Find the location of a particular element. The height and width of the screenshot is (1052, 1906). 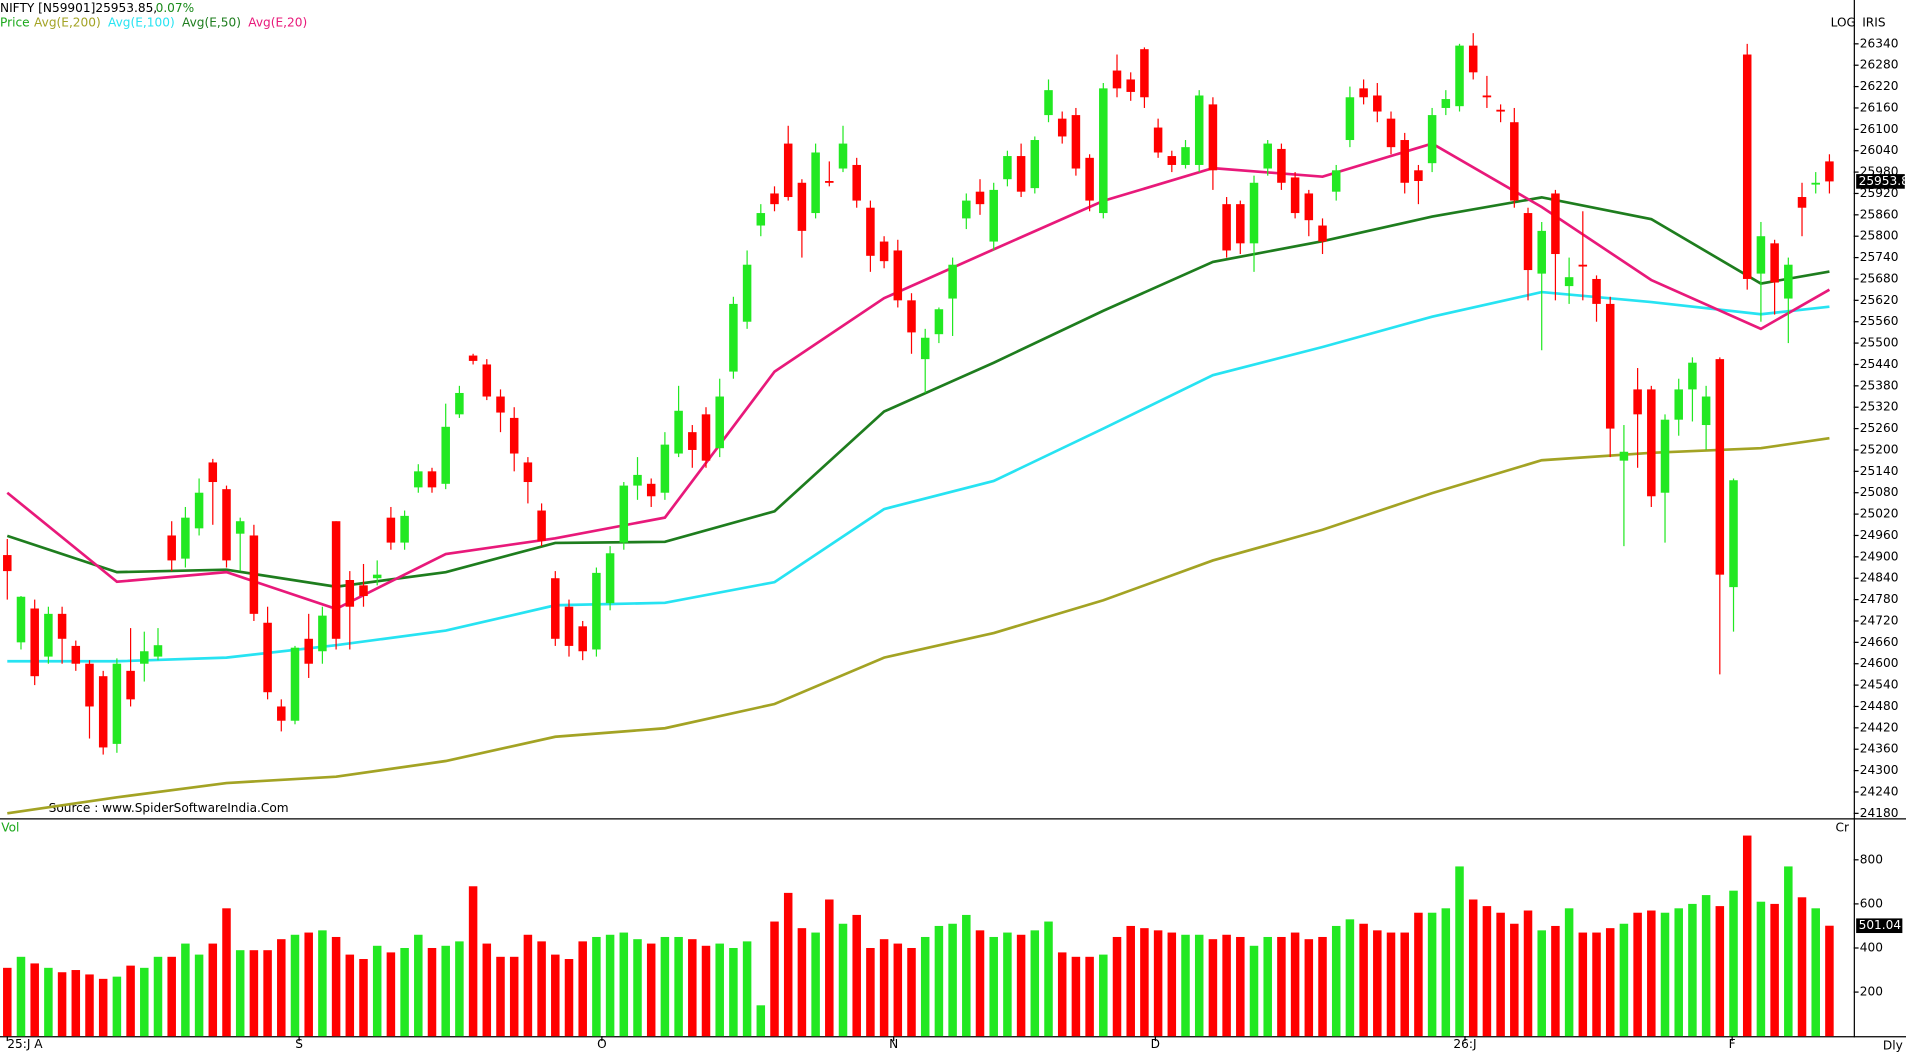

y-tick-label: 25860 is located at coordinates (1879, 214).